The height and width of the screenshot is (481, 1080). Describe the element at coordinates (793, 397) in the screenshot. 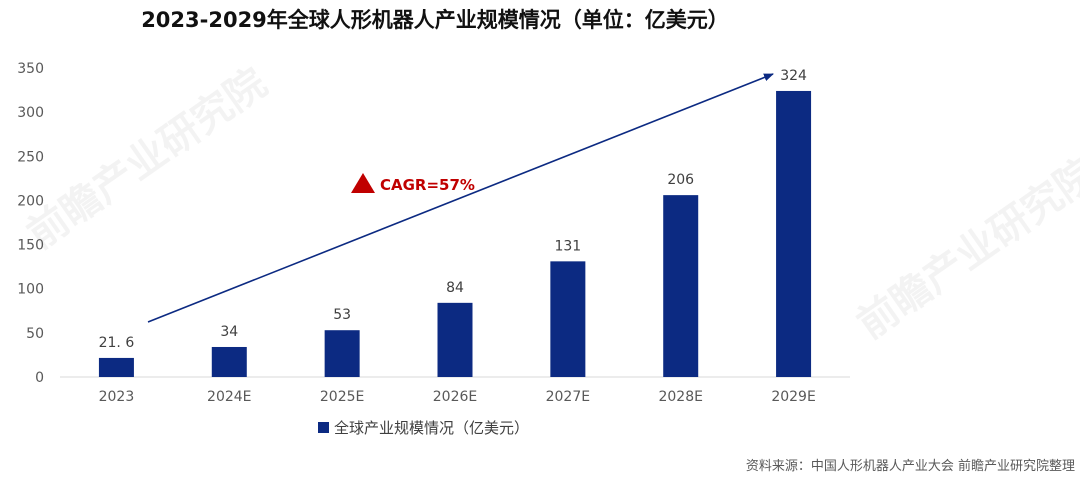

I see `x-tick-label: 2029E` at that location.